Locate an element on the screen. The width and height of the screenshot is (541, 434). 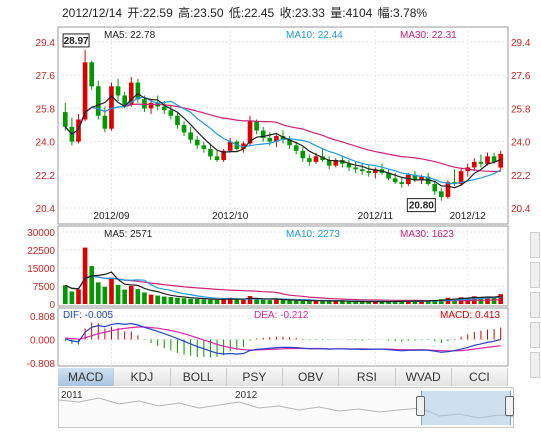
volume-ma5-line is located at coordinates (283, 287).